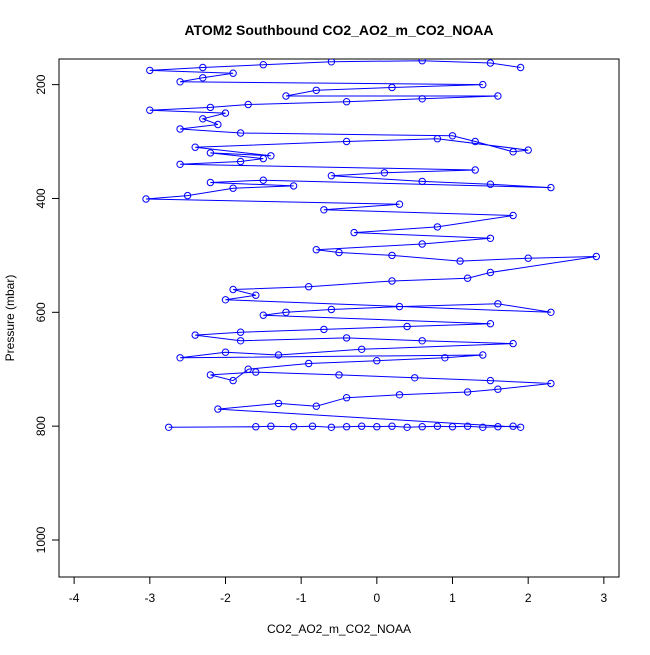 The height and width of the screenshot is (655, 650). Describe the element at coordinates (41, 84) in the screenshot. I see `y-tick-label: 200` at that location.